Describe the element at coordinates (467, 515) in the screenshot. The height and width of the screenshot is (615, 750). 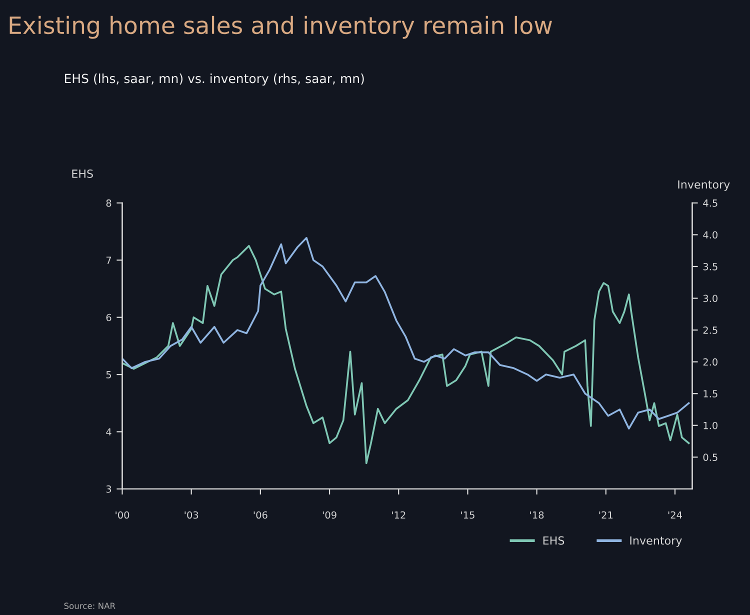
I see `x-tick-label: '15` at that location.